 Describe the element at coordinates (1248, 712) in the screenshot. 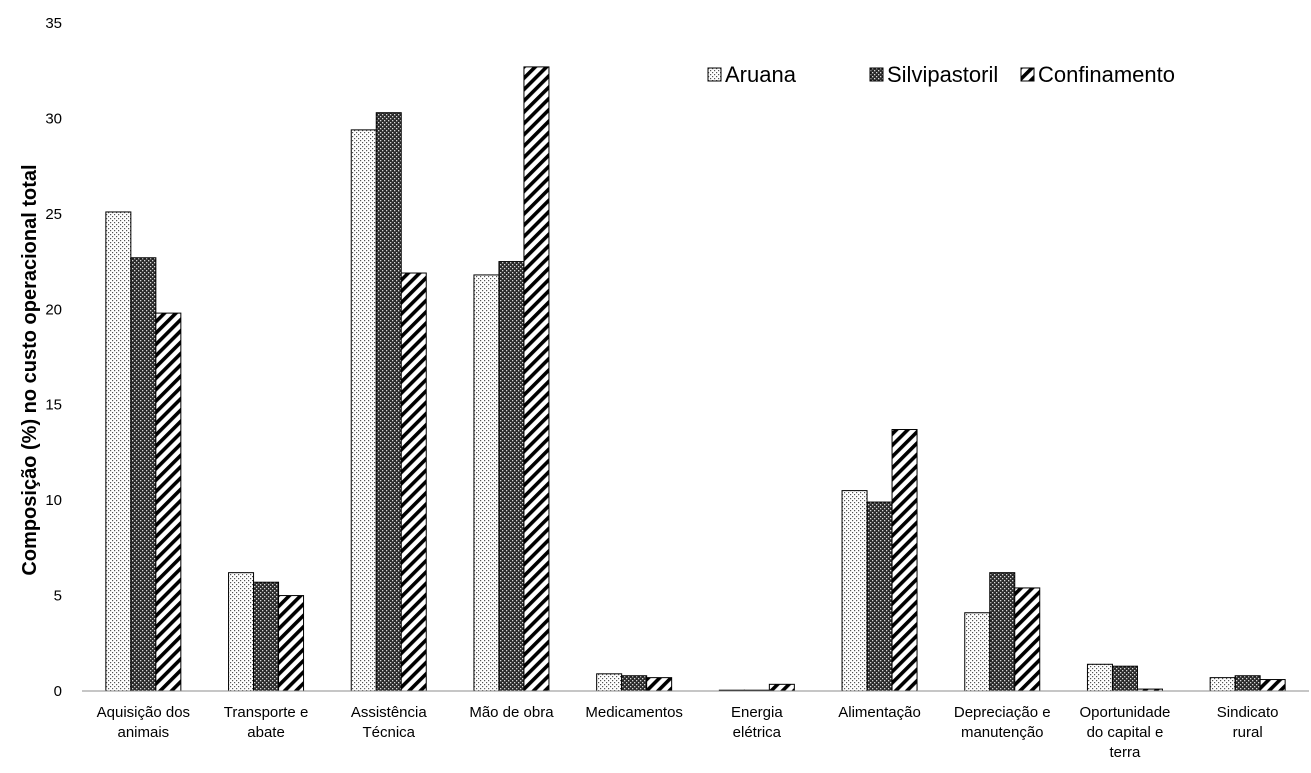

I see `x-tick-label-line: Sindicato` at that location.